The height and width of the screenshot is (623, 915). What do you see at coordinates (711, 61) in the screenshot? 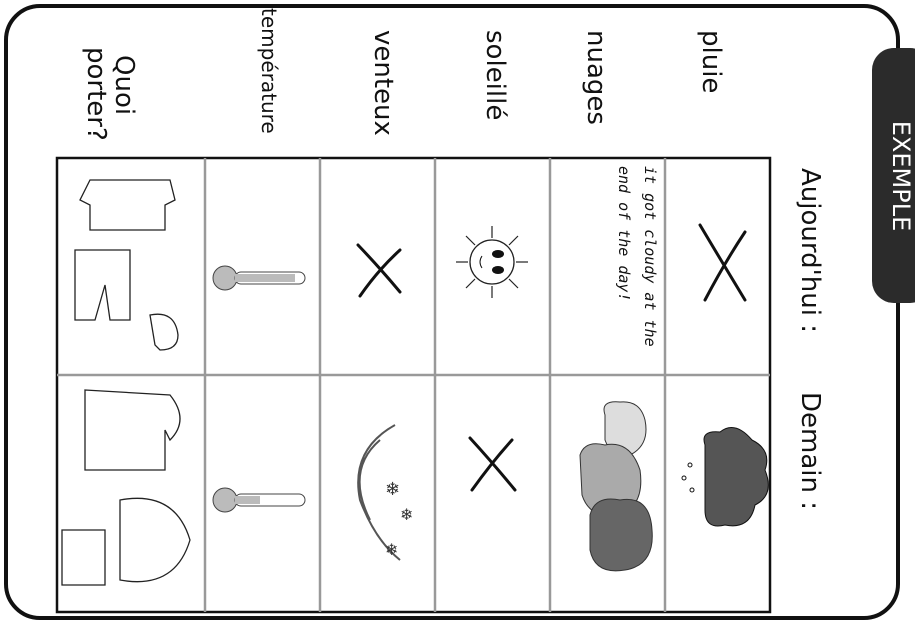
I see `column-label: pluie` at bounding box center [711, 61].